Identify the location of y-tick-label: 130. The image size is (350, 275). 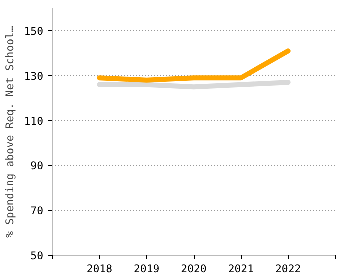
(34, 76).